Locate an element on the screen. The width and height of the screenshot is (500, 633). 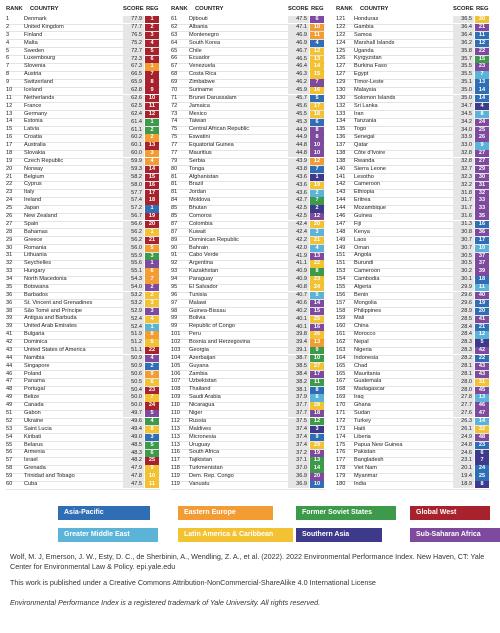
country: Kyrgyzstan is located at coordinates (368, 58).